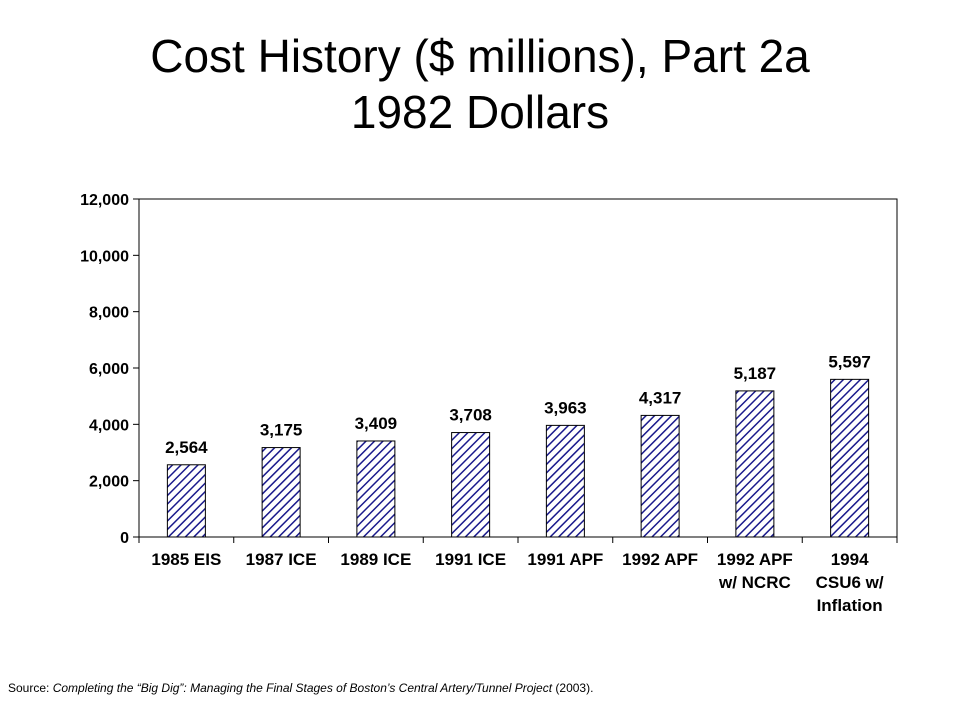 Image resolution: width=960 pixels, height=720 pixels. Describe the element at coordinates (518, 404) in the screenshot. I see `value-labels: 2,564 3,175 3,409 3,708 3,963 4,317 5,187 5,597` at that location.